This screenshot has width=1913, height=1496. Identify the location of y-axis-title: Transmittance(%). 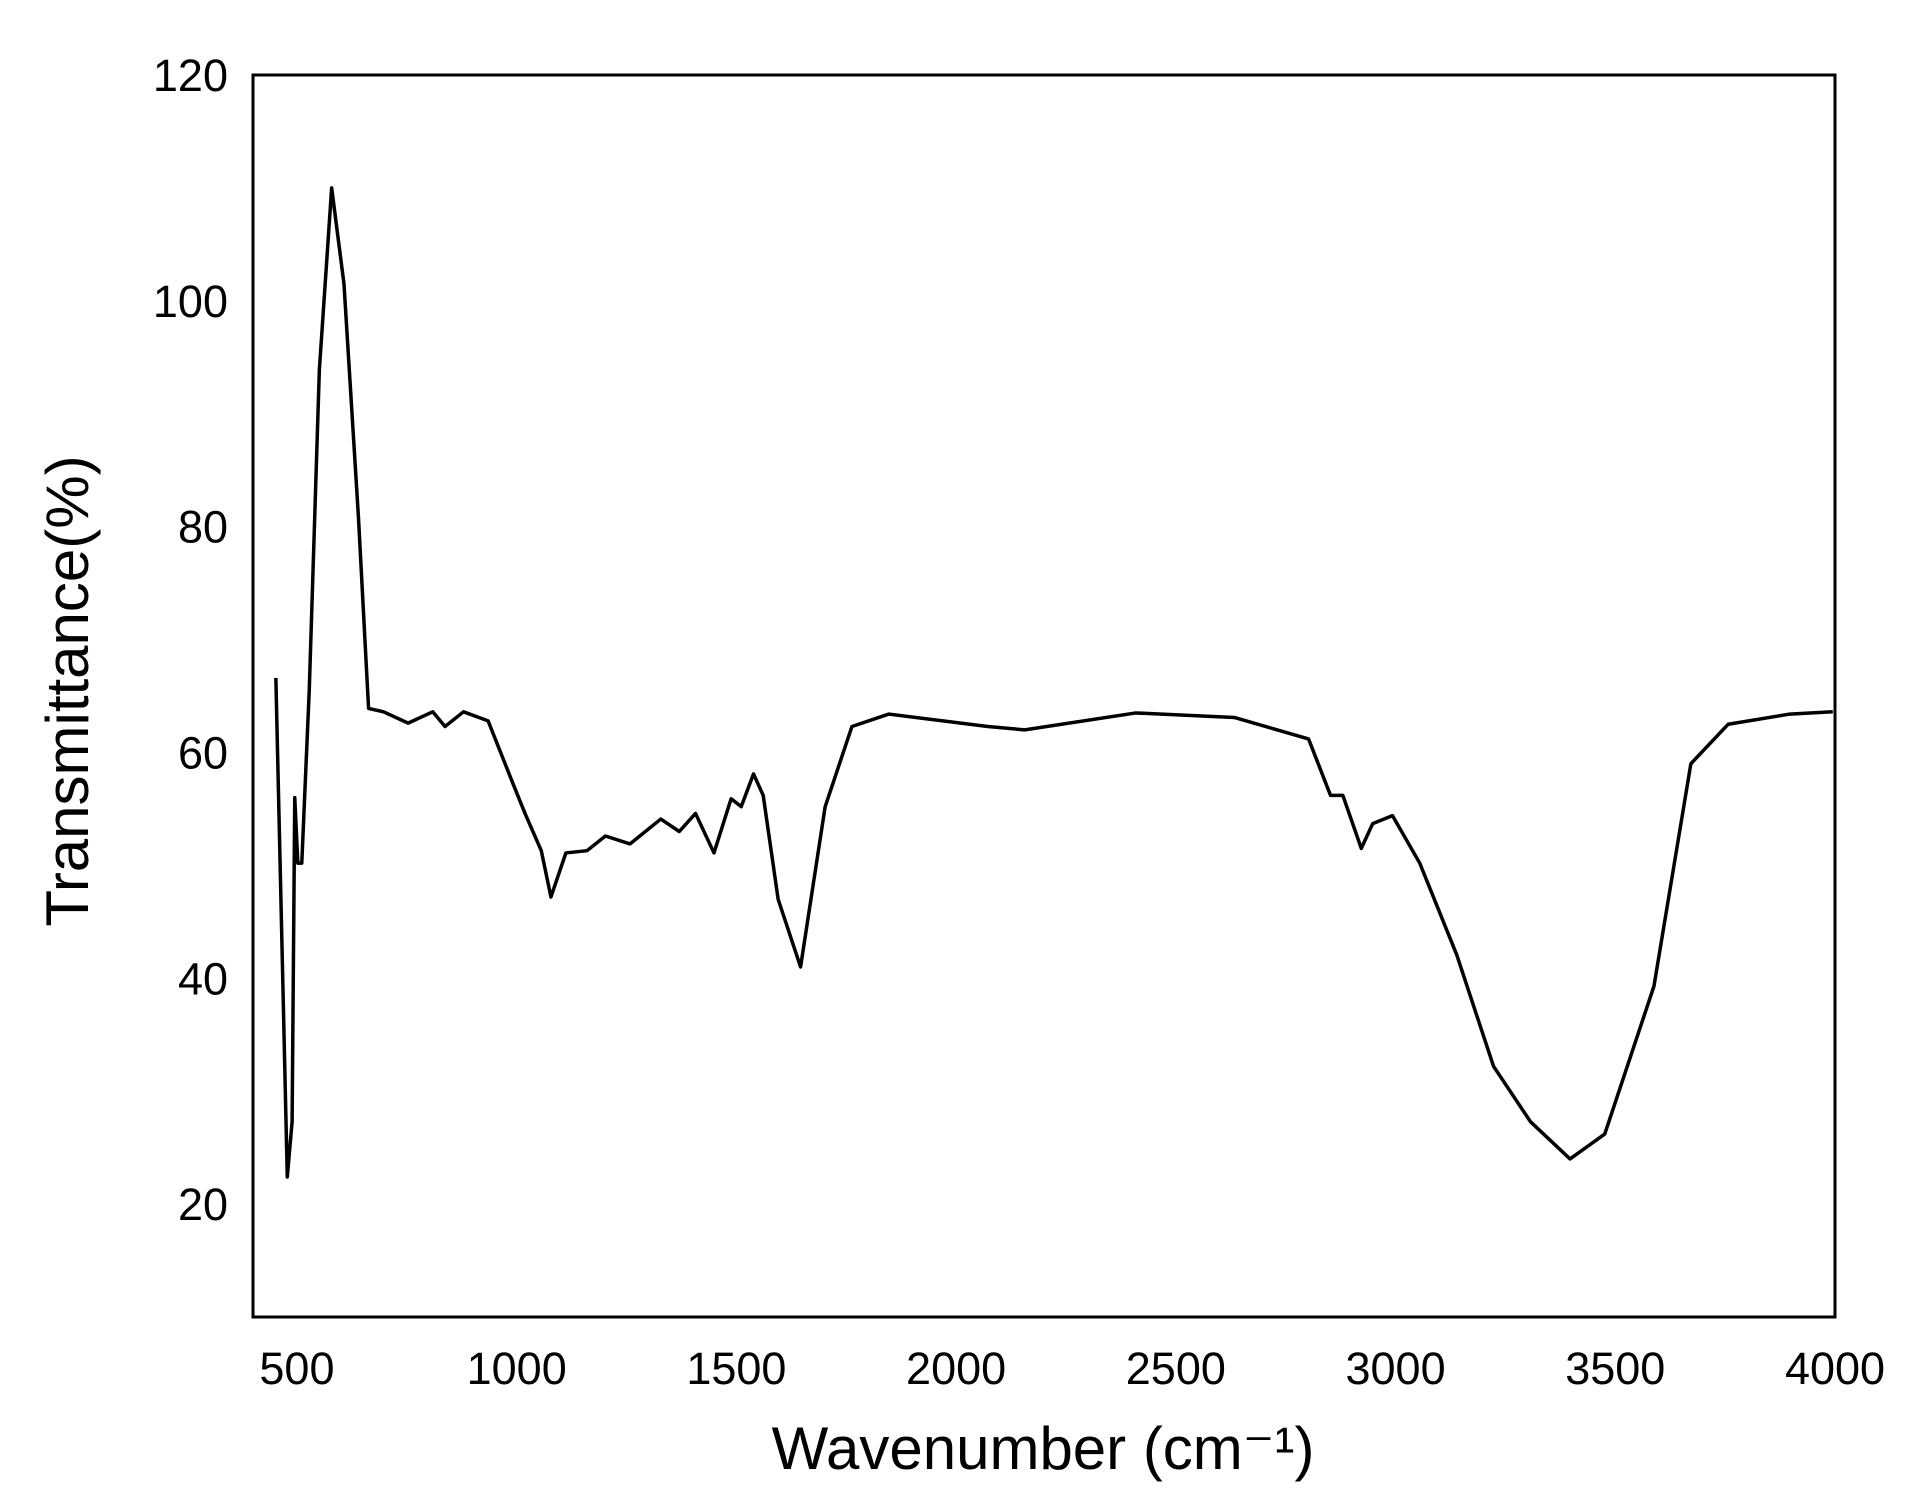
(67, 690).